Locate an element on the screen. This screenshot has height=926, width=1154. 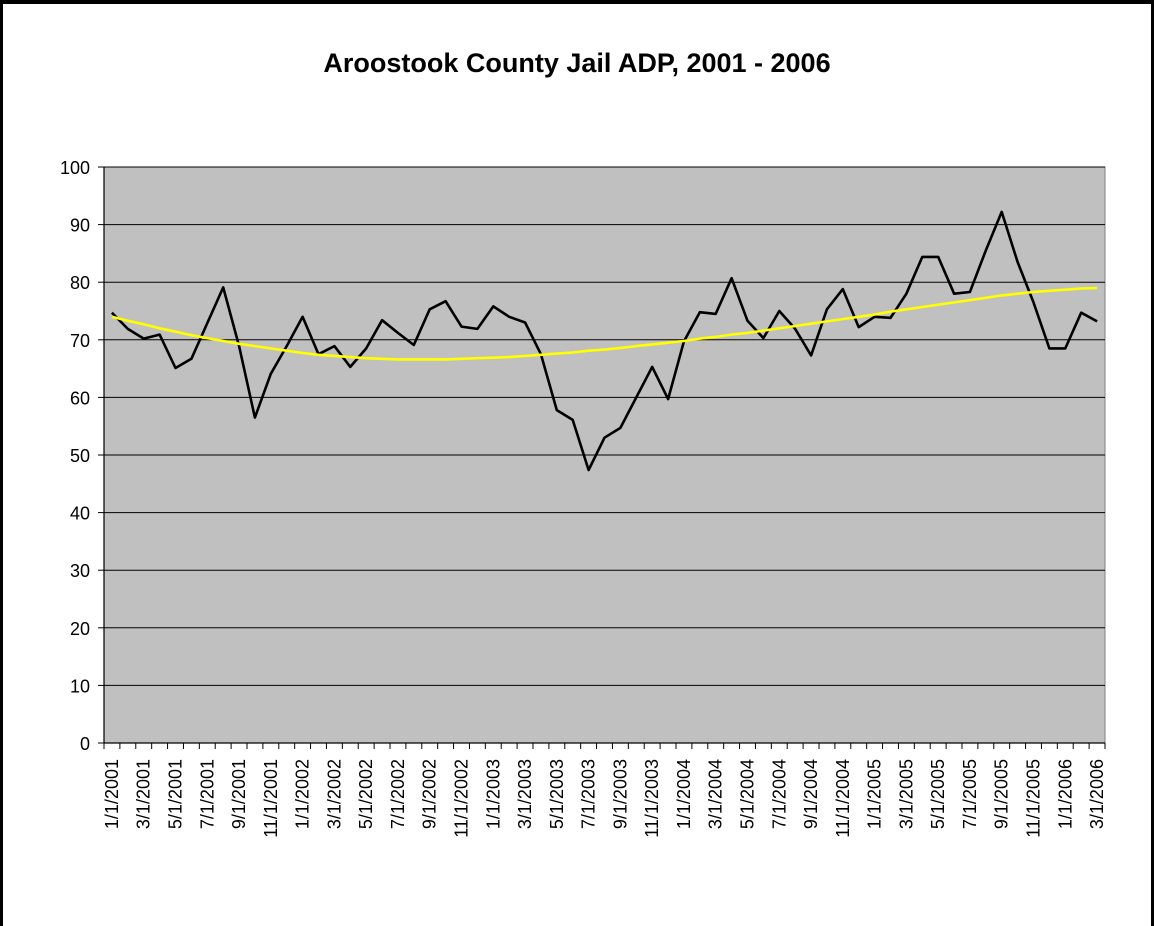
y-tick-label: 80 is located at coordinates (80, 283).